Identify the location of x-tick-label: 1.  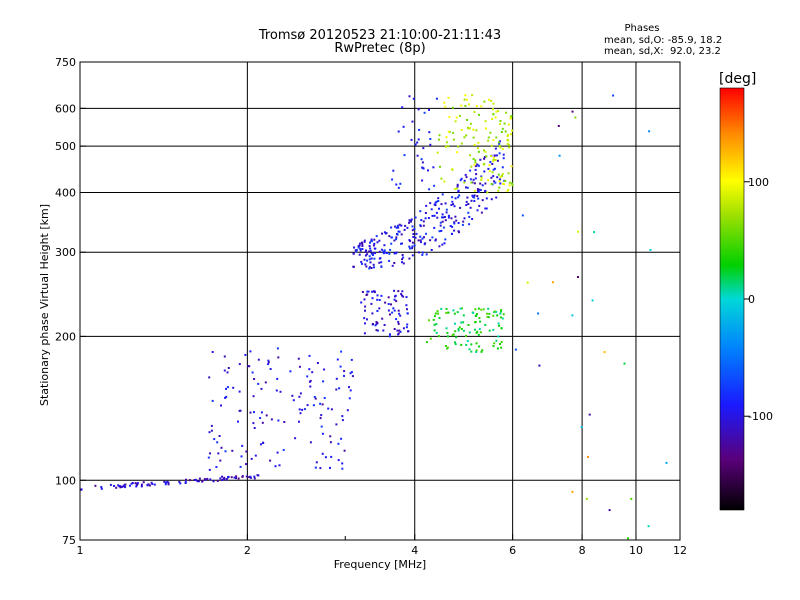
(80, 550).